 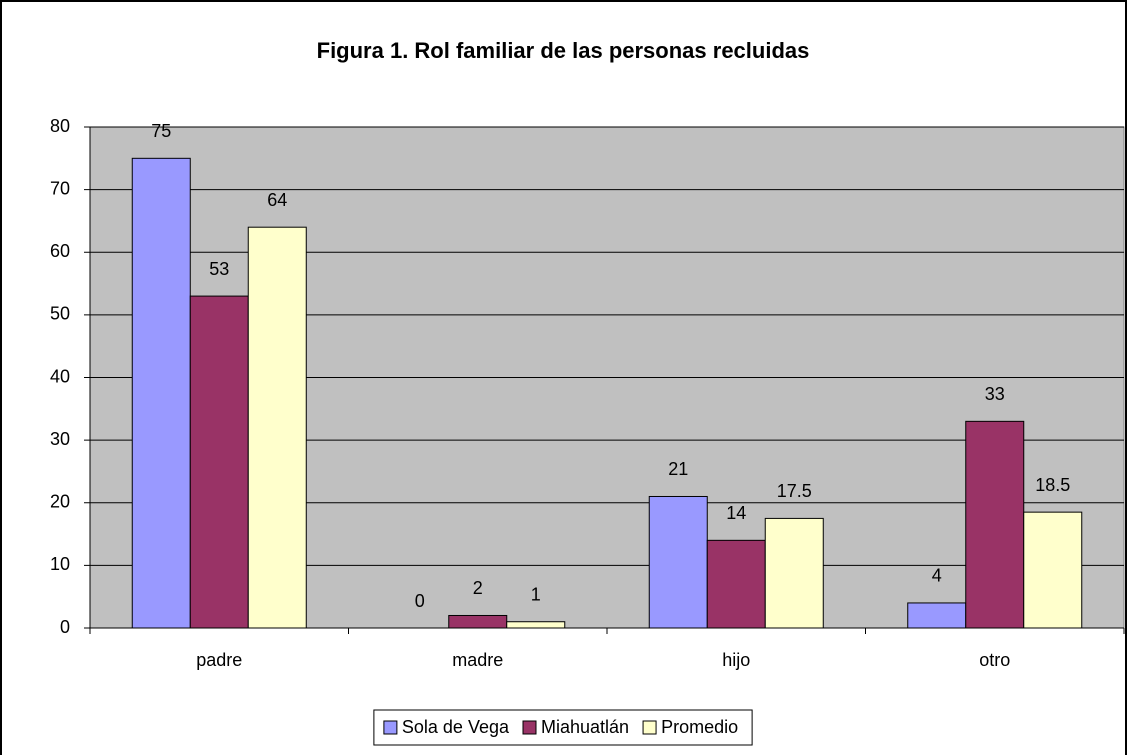 What do you see at coordinates (60, 126) in the screenshot?
I see `y-tick-label: 80` at bounding box center [60, 126].